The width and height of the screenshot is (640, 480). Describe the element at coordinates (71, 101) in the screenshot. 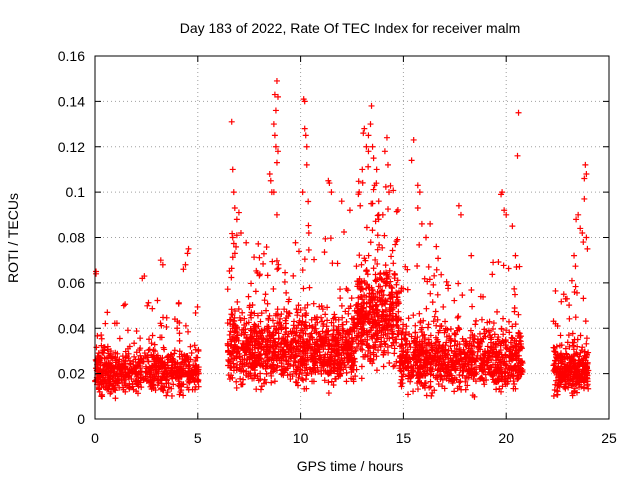

I see `y-tick-label: 0.14` at that location.